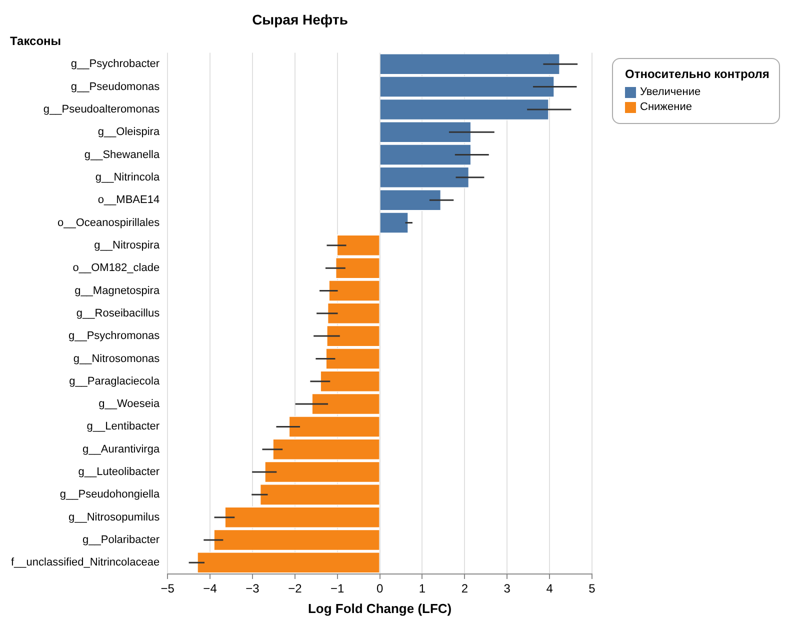  What do you see at coordinates (121, 449) in the screenshot?
I see `y-tick-label: g__Aurantivirga` at bounding box center [121, 449].